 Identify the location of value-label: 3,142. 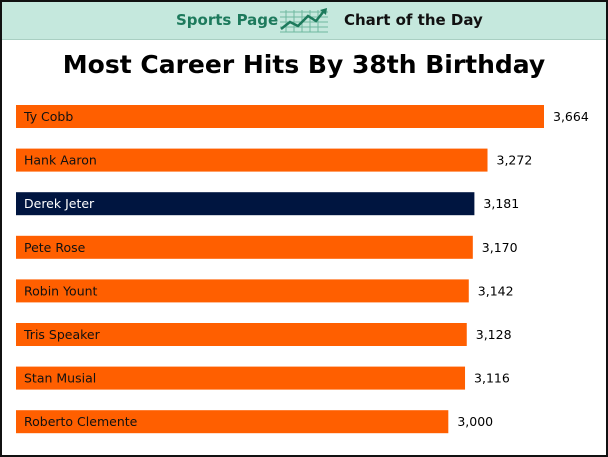
(496, 290).